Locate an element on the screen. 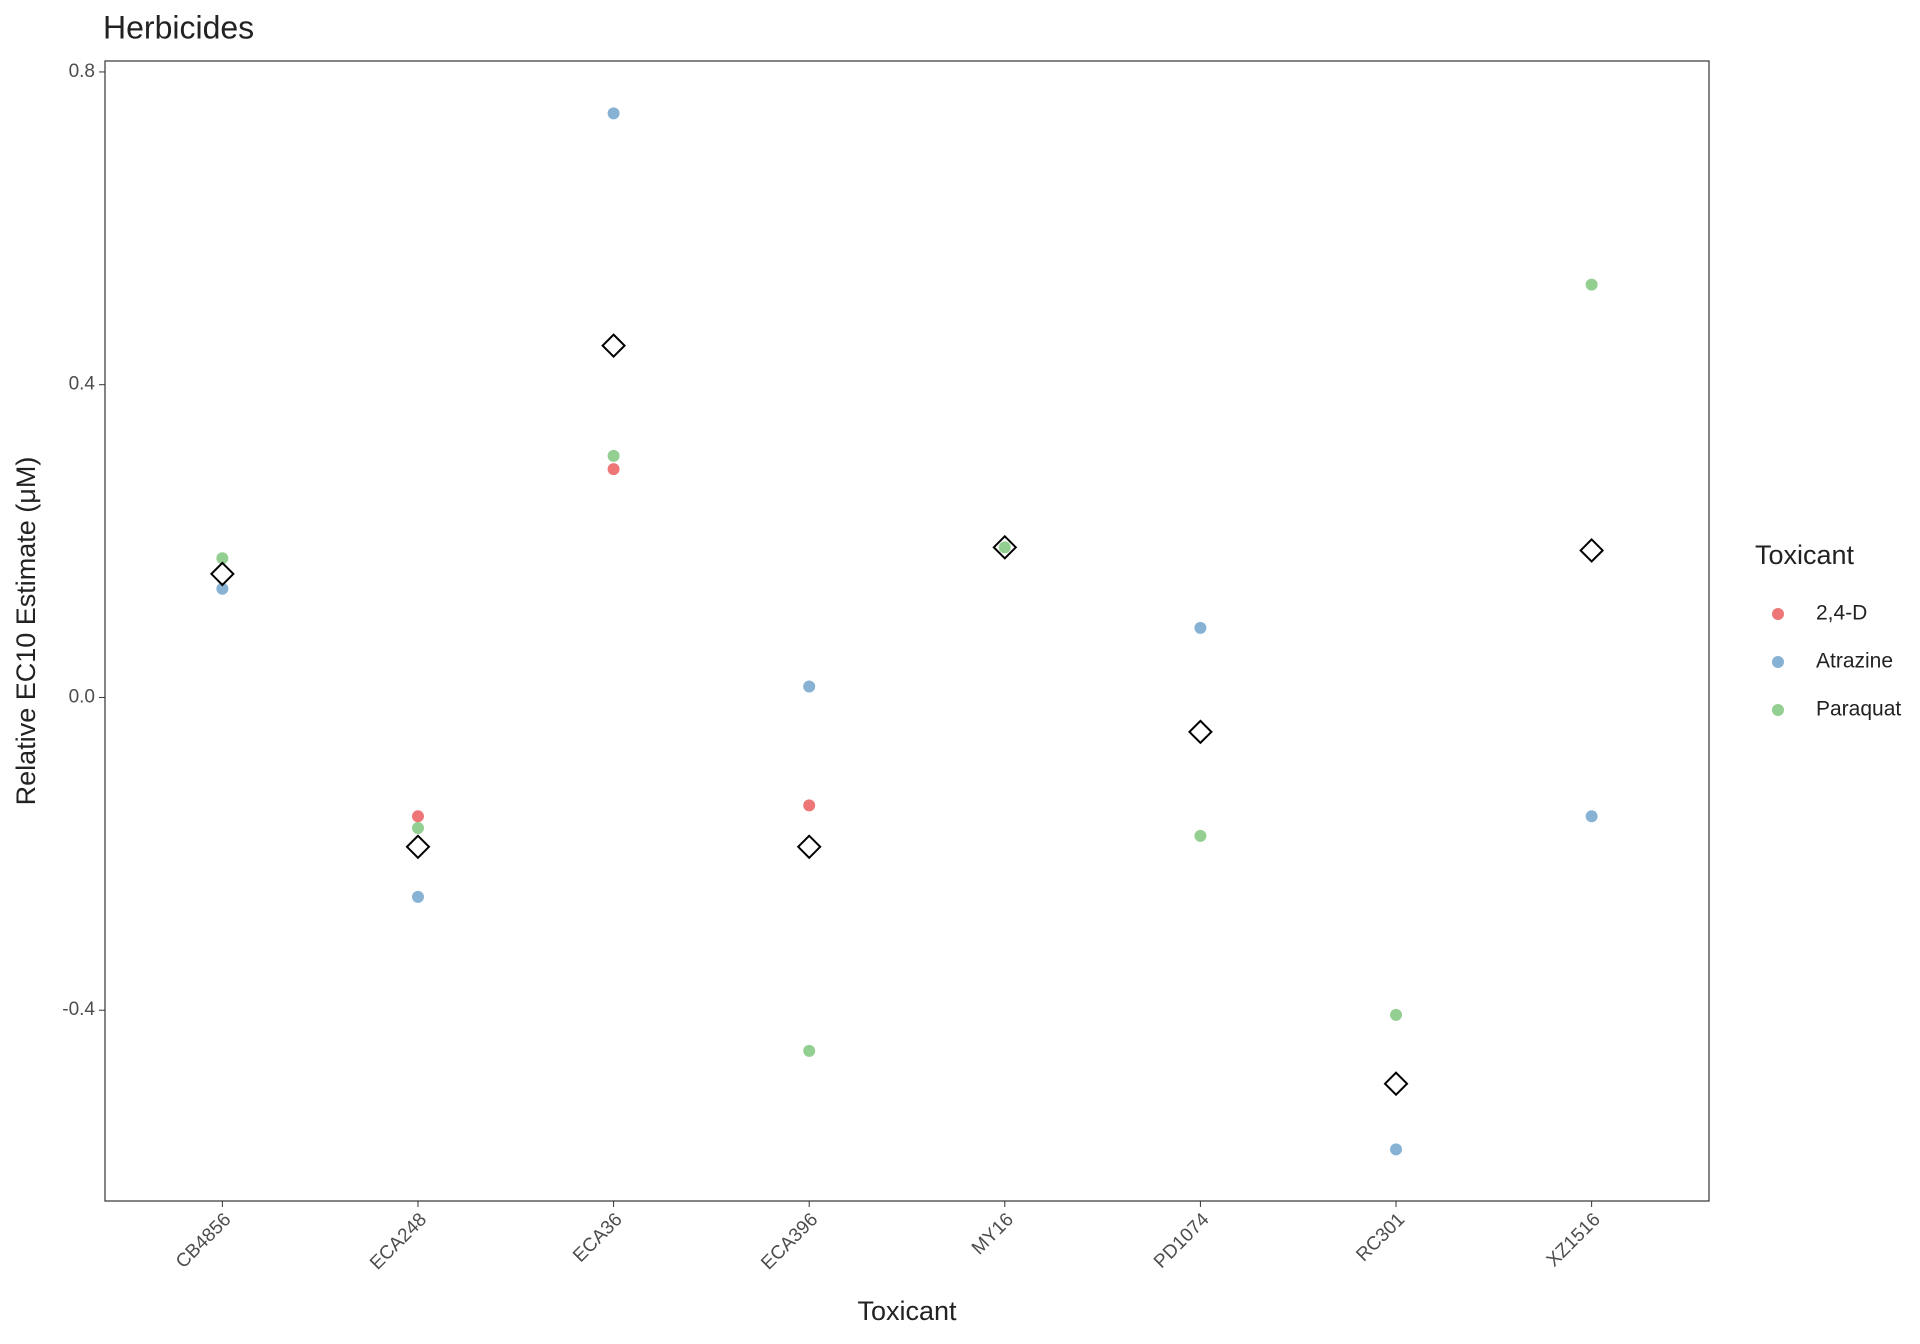 The width and height of the screenshot is (1920, 1344). chart-title: Herbicides is located at coordinates (178, 27).